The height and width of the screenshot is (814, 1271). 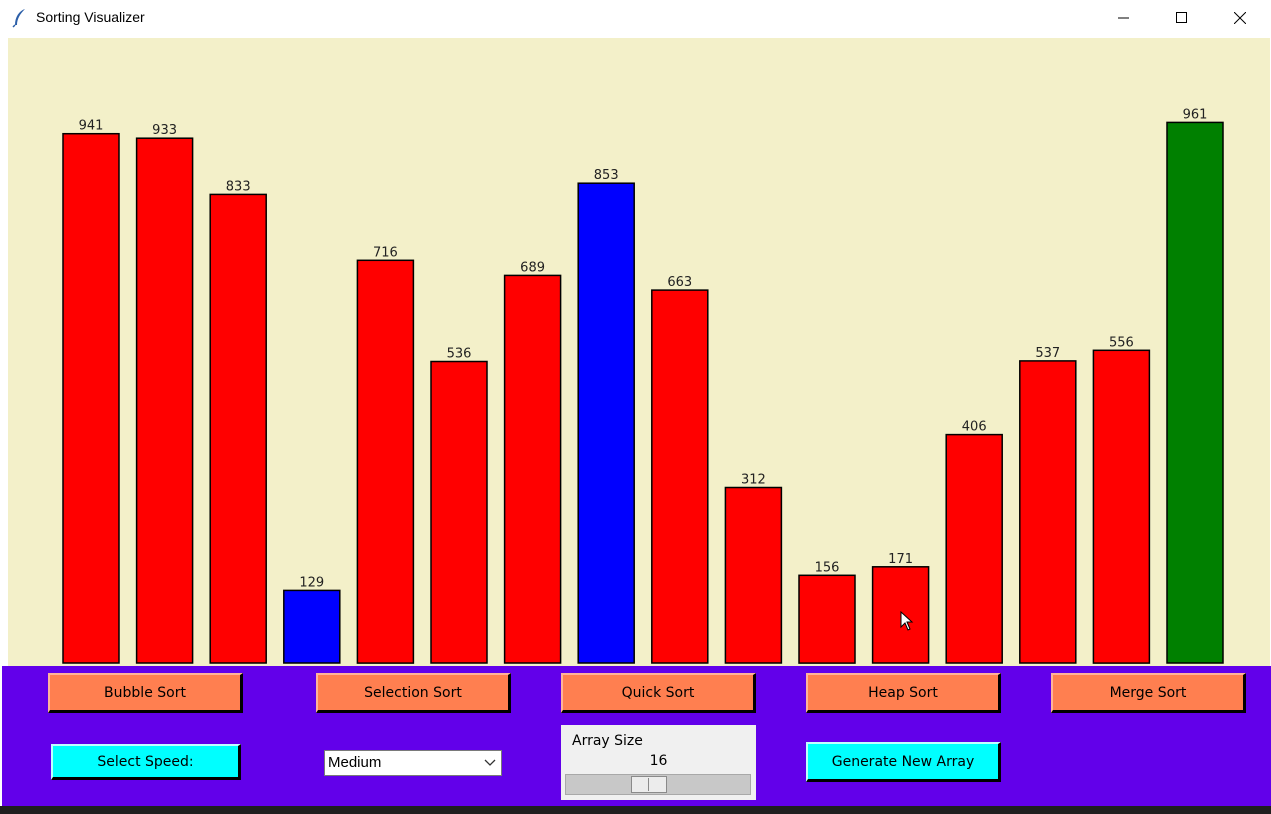 I want to click on bar-value-label: 933, so click(x=164, y=130).